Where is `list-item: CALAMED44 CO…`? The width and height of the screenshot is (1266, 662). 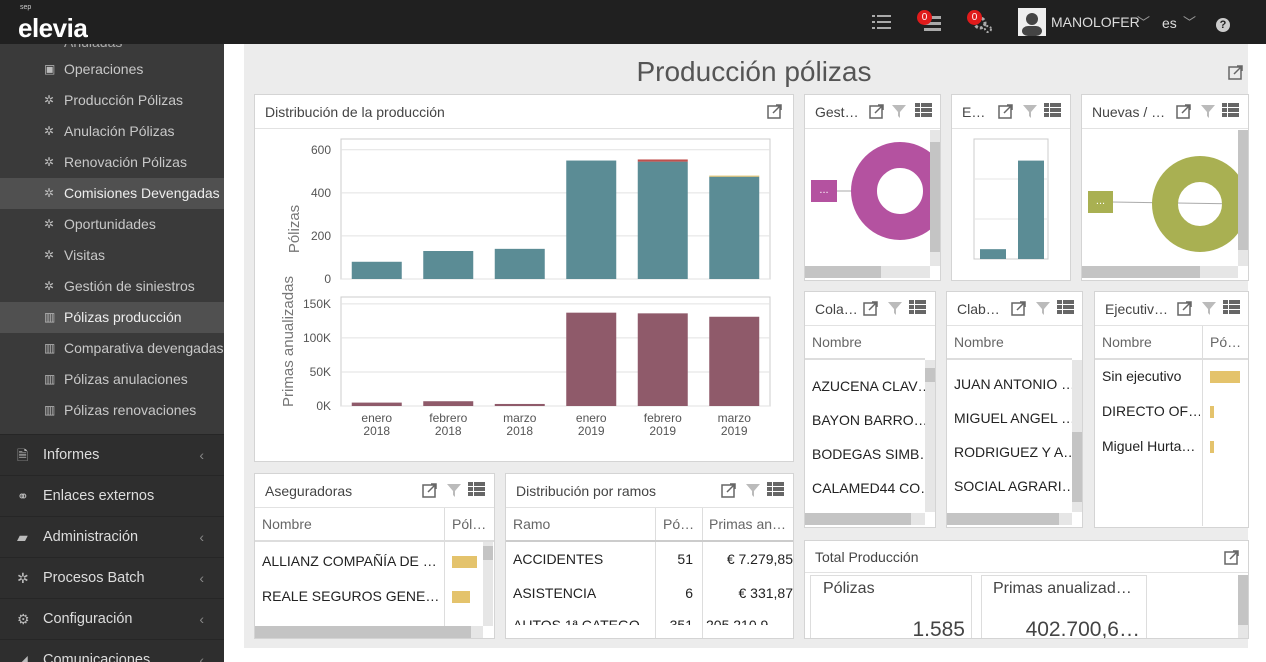
list-item: CALAMED44 CO… is located at coordinates (868, 488).